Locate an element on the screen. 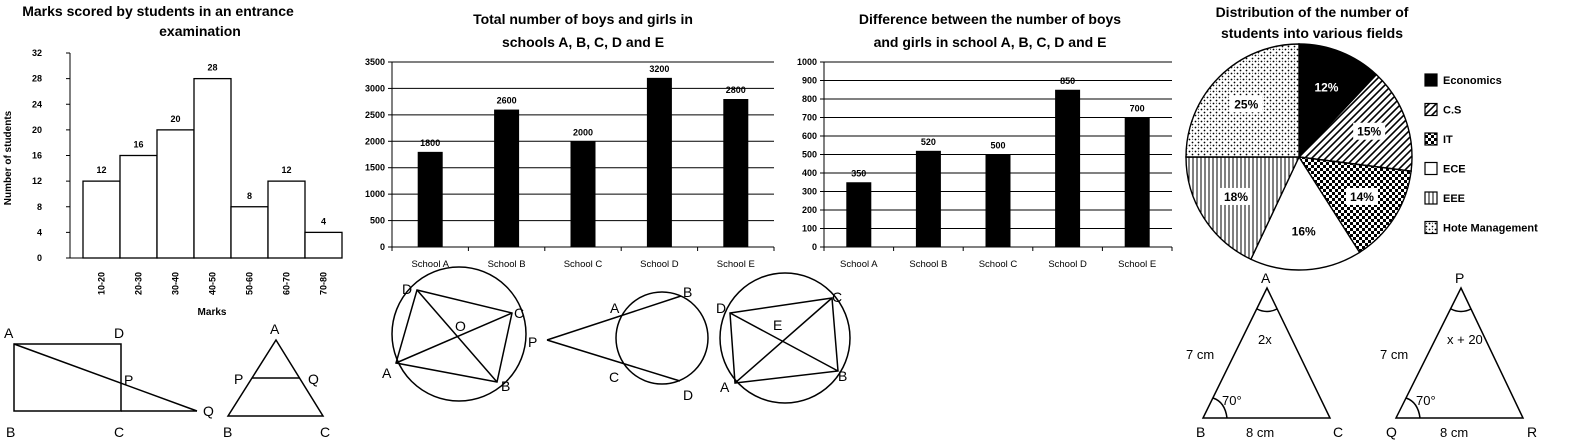 The image size is (1586, 445). triangle-abc is located at coordinates (1266, 352).